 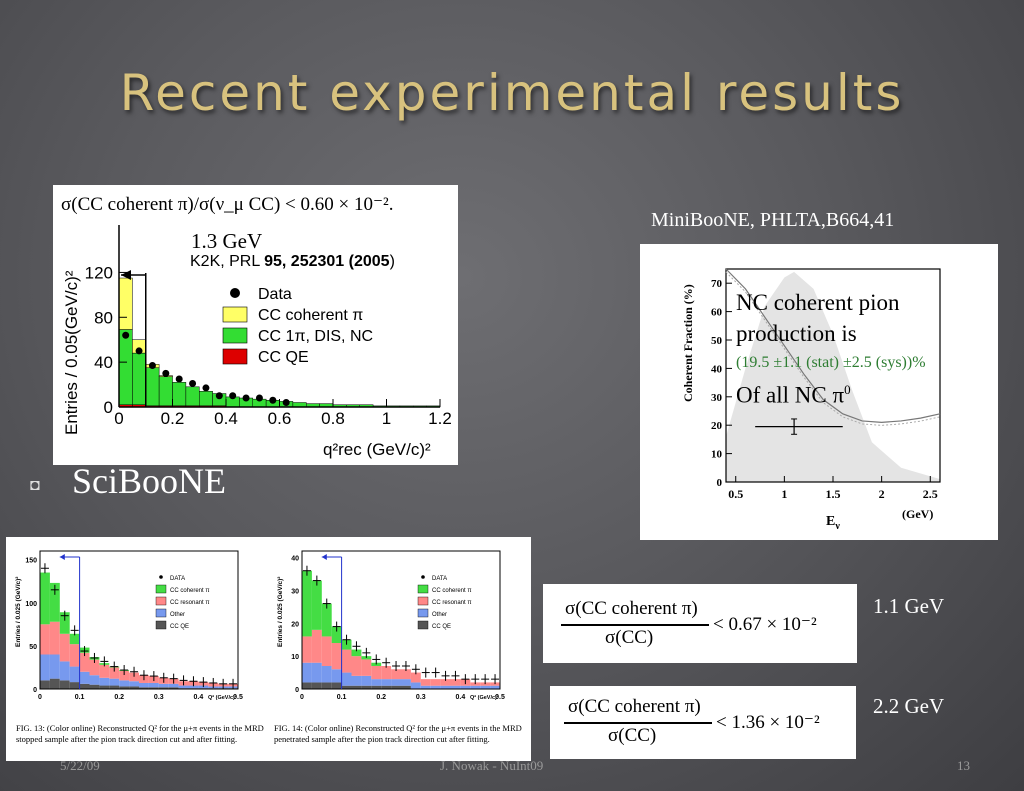 What do you see at coordinates (40, 697) in the screenshot?
I see `fig13-x-tick-label-0: 0` at bounding box center [40, 697].